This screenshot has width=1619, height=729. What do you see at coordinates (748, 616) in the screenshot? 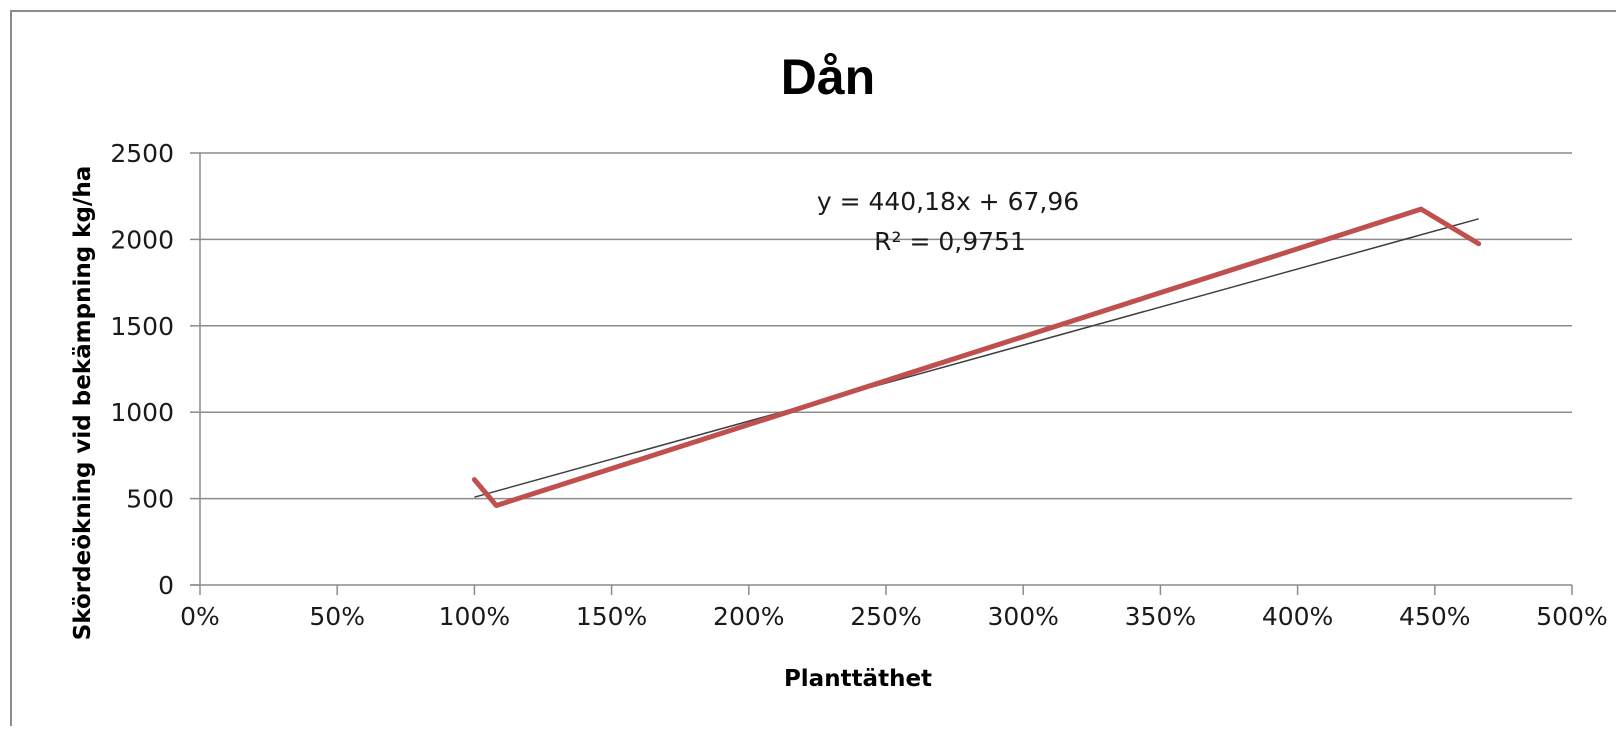
I see `x-tick-label: 200%` at bounding box center [748, 616].